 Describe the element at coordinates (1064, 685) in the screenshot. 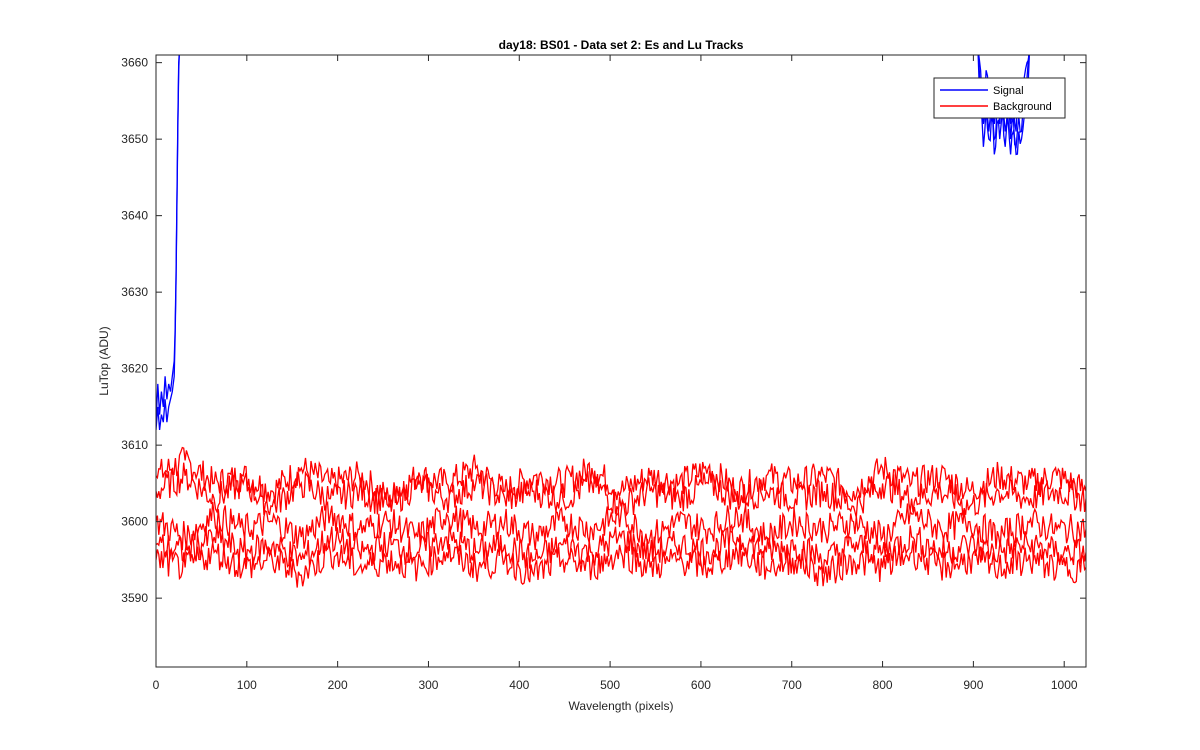

I see `x-tick-label: 1000` at that location.